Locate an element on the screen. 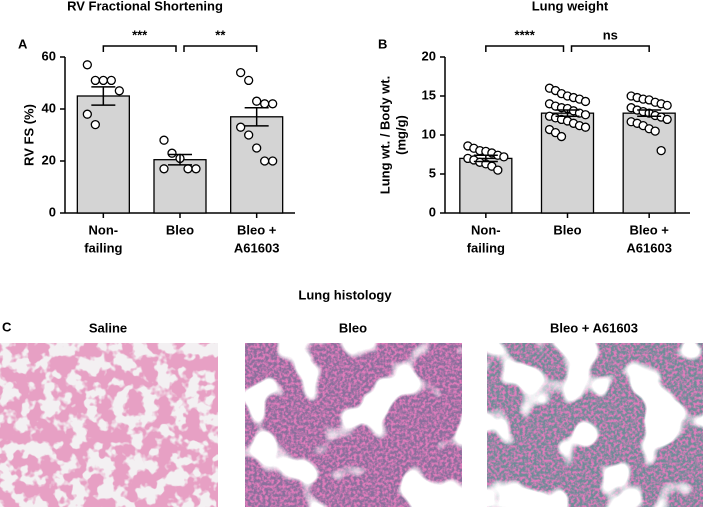 The height and width of the screenshot is (507, 703). significance-label: **** is located at coordinates (525, 34).